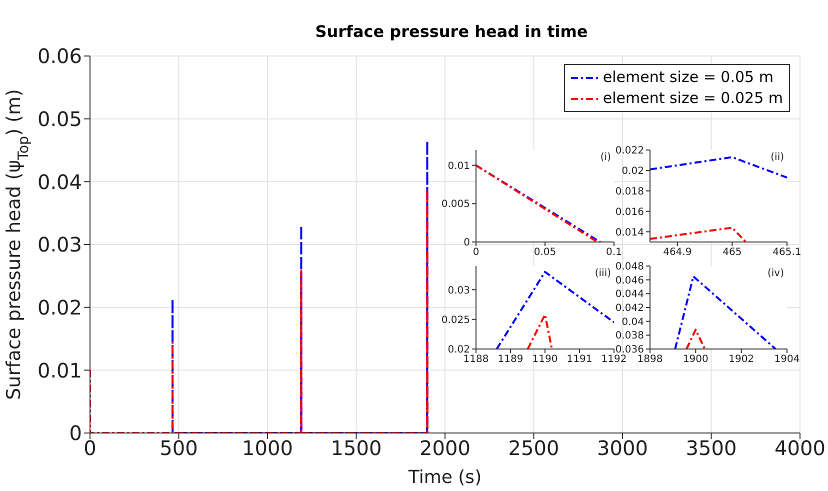 This screenshot has width=828, height=491. Describe the element at coordinates (695, 360) in the screenshot. I see `x-tick-label: 1900` at that location.